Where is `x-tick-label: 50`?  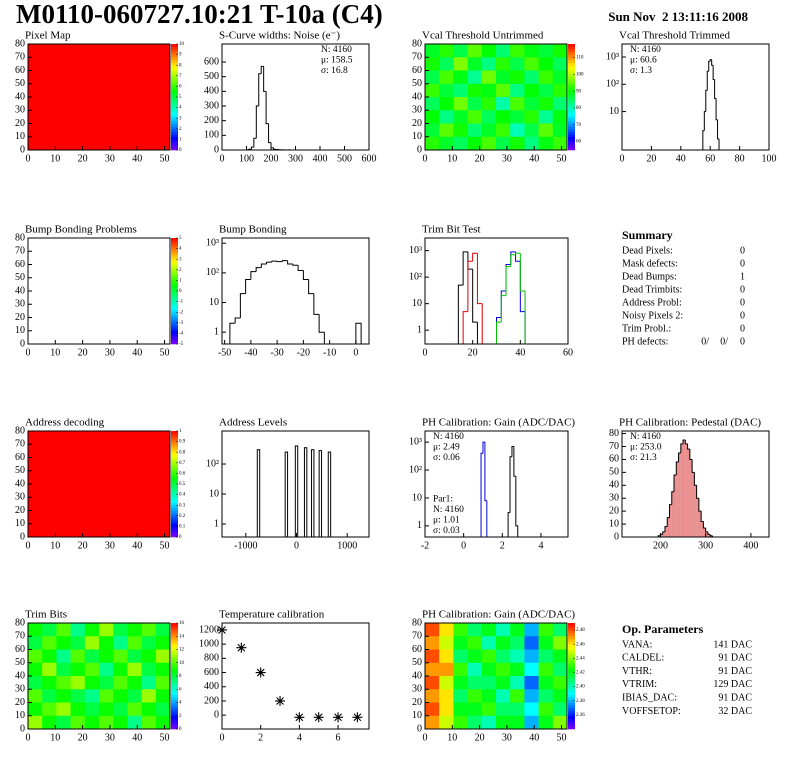
x-tick-label: 50 is located at coordinates (562, 737).